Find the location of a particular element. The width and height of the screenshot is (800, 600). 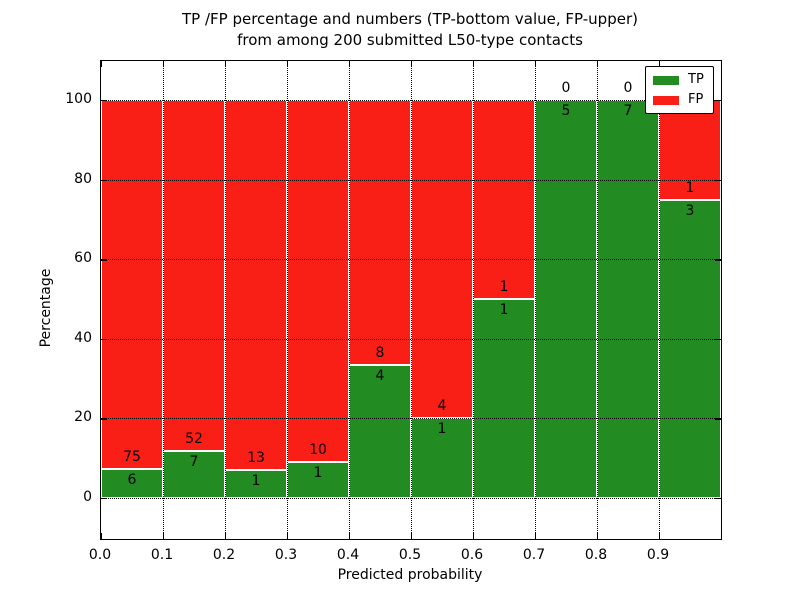

bar-tp-count-1: 7 is located at coordinates (194, 461).